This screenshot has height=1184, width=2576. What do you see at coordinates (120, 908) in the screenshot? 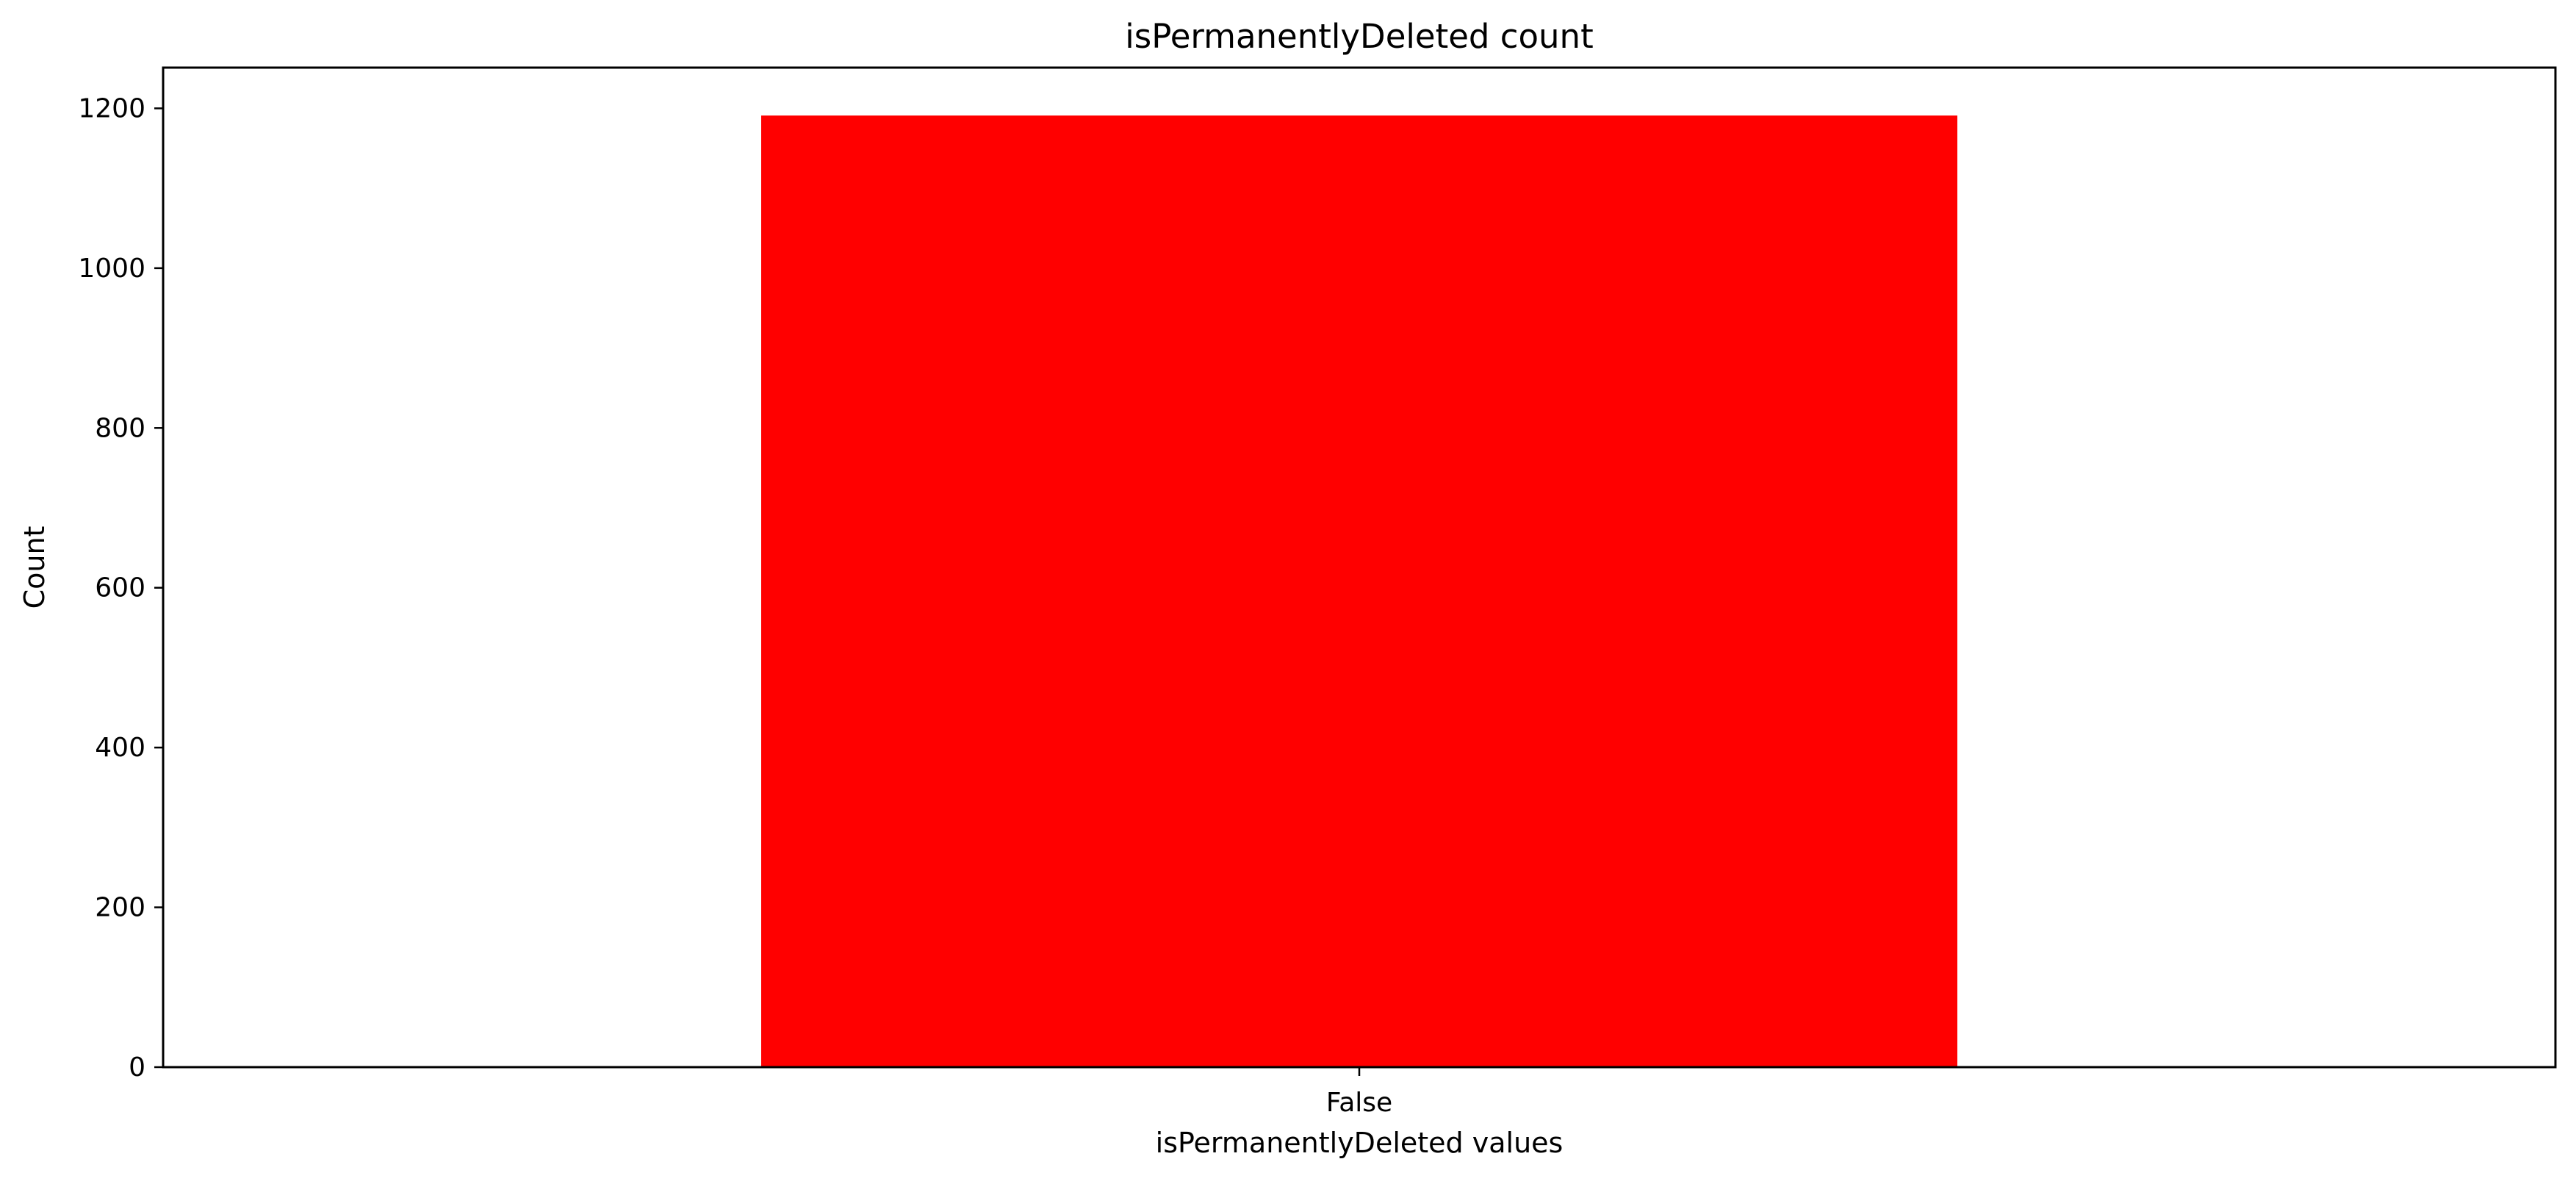
I see `y-tick-label: 200` at bounding box center [120, 908].